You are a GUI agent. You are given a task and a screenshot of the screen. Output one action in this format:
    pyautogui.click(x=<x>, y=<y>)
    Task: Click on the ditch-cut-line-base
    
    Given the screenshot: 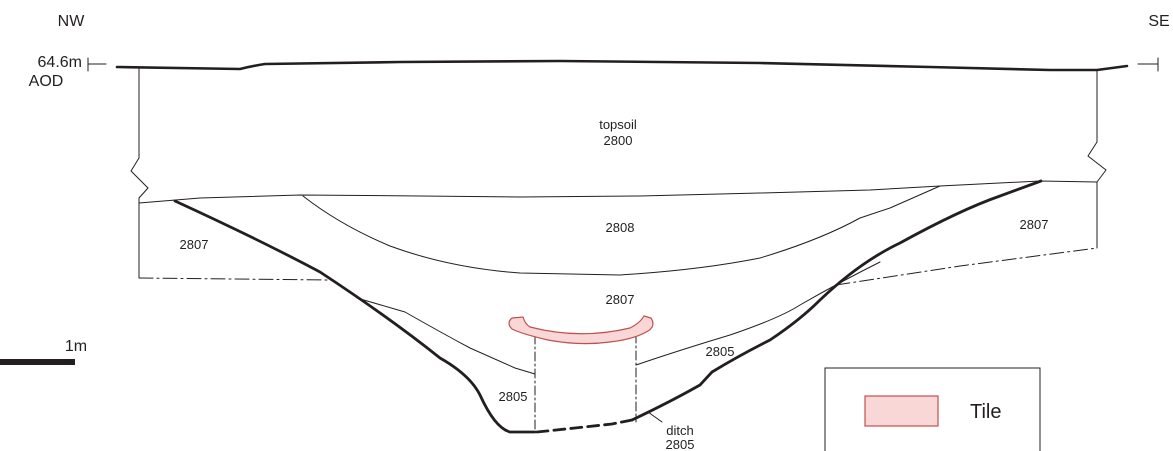 What is the action you would take?
    pyautogui.click(x=584, y=426)
    